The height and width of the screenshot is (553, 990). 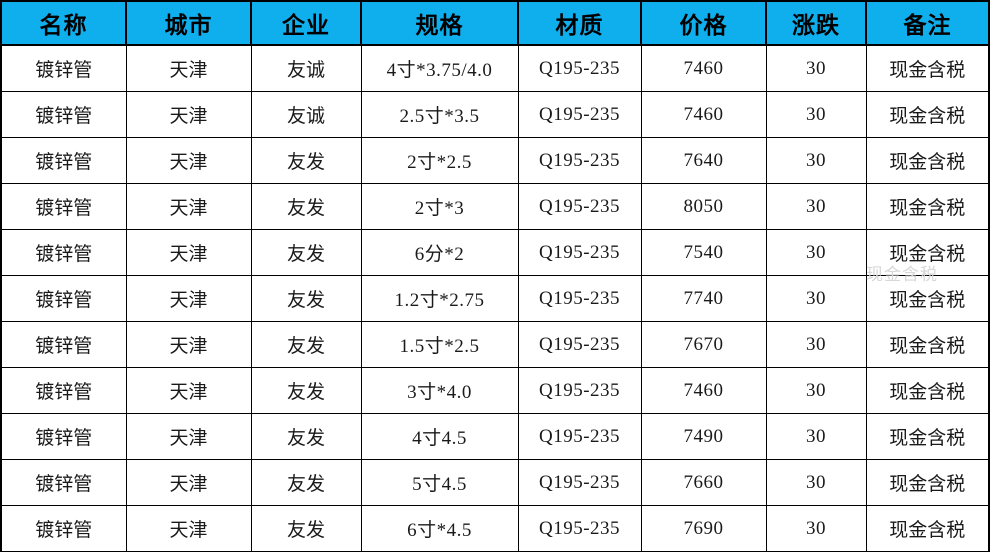 I want to click on cell-price: 7490, so click(x=704, y=436).